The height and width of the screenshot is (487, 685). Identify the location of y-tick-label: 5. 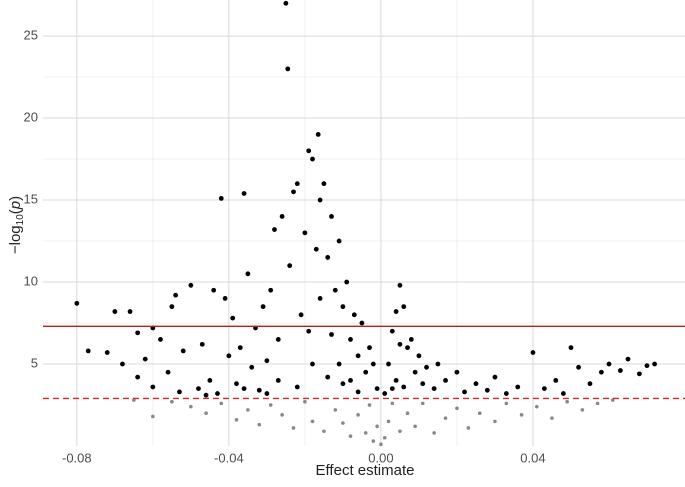
(34, 362).